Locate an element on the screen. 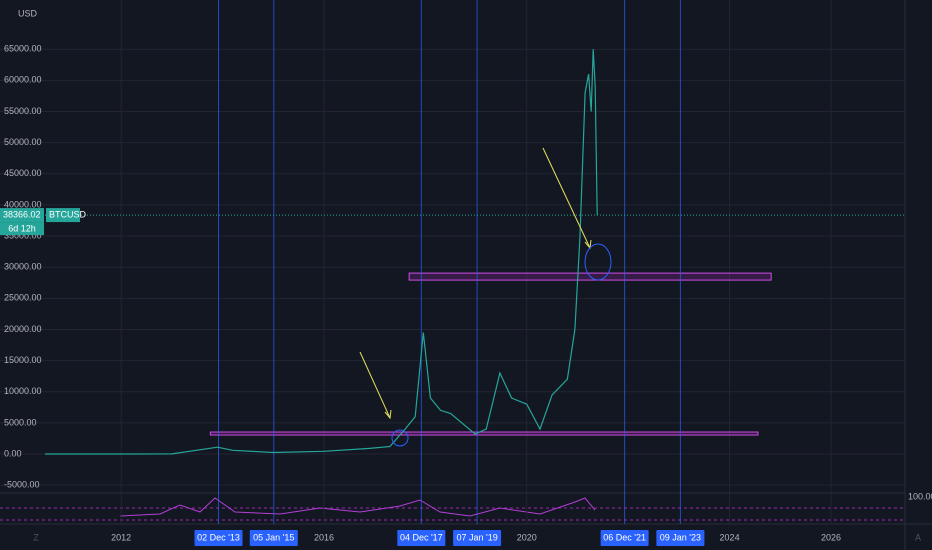 This screenshot has width=932, height=550. date-label: 07 Jan '19 is located at coordinates (476, 537).